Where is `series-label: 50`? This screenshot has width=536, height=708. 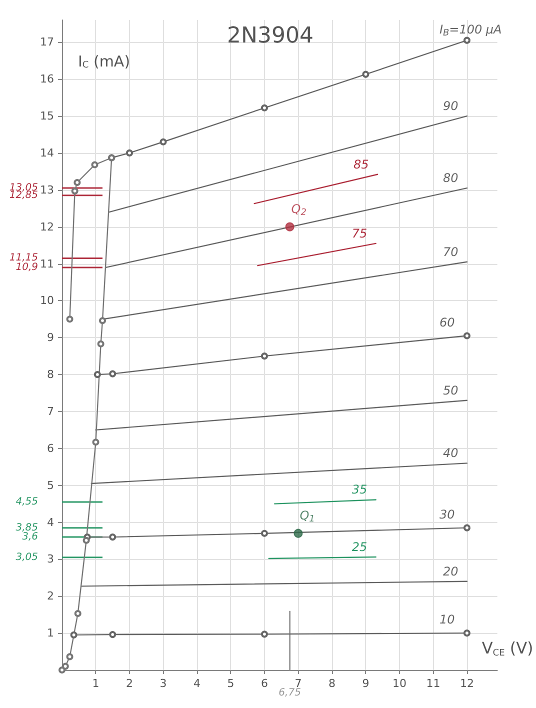 series-label: 50 is located at coordinates (450, 390).